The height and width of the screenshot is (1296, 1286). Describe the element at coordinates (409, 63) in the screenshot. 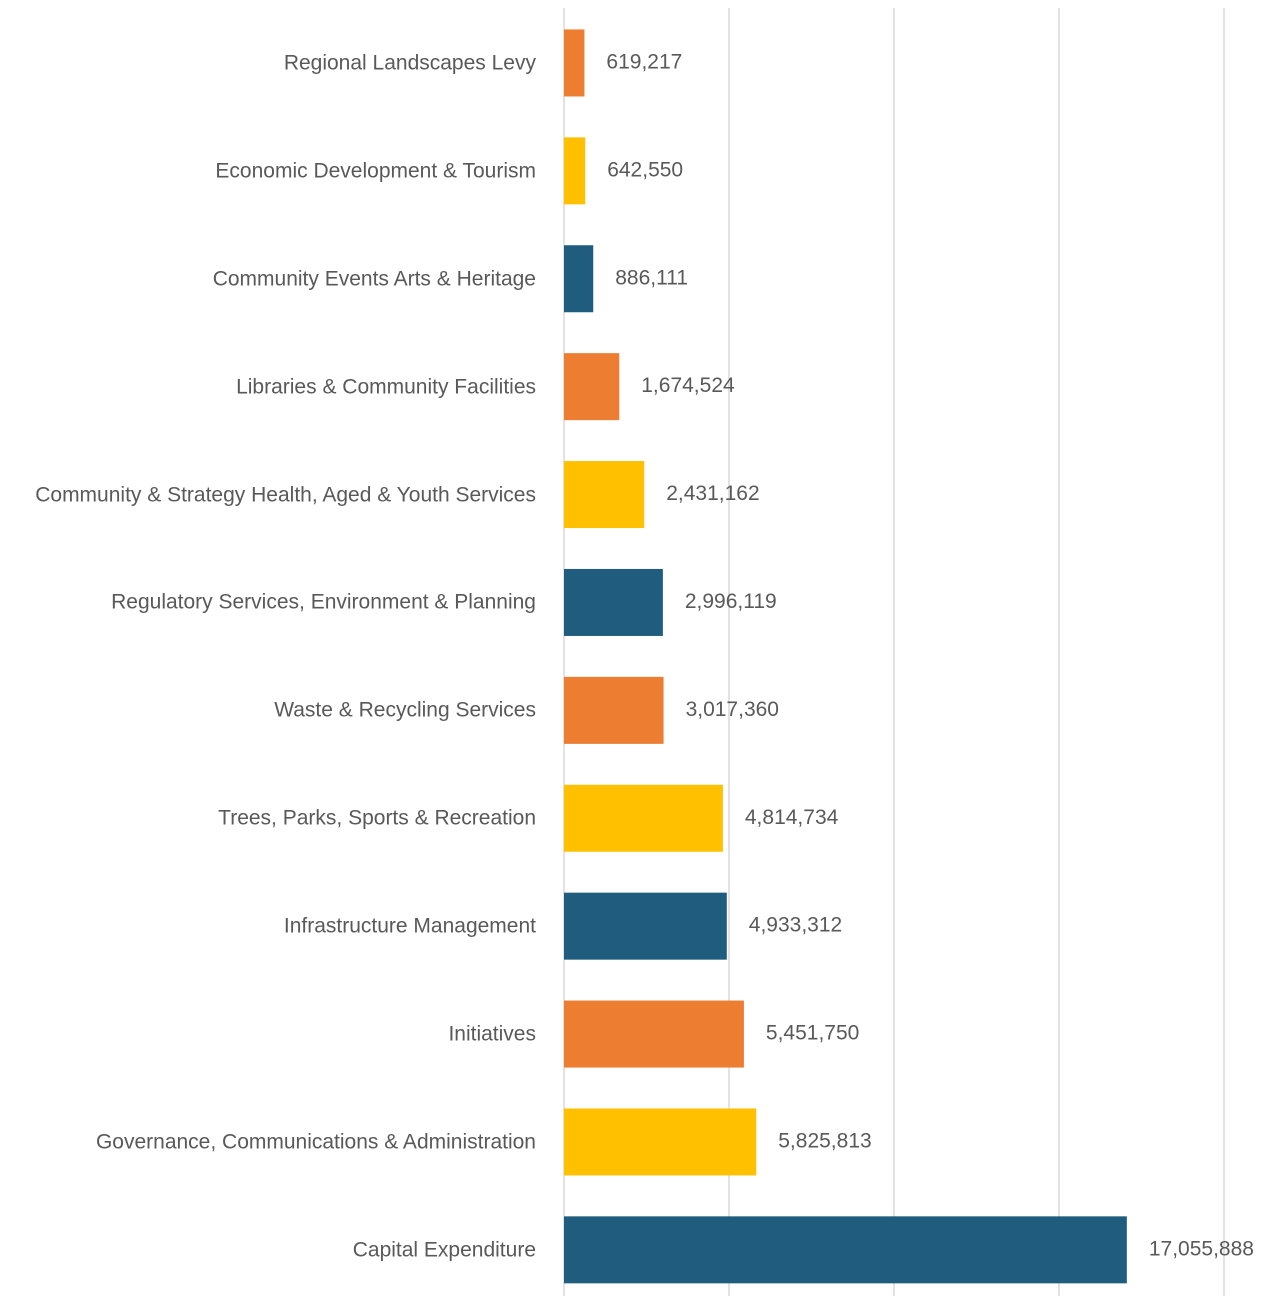

I see `category-text: Regional Landscapes Levy` at that location.